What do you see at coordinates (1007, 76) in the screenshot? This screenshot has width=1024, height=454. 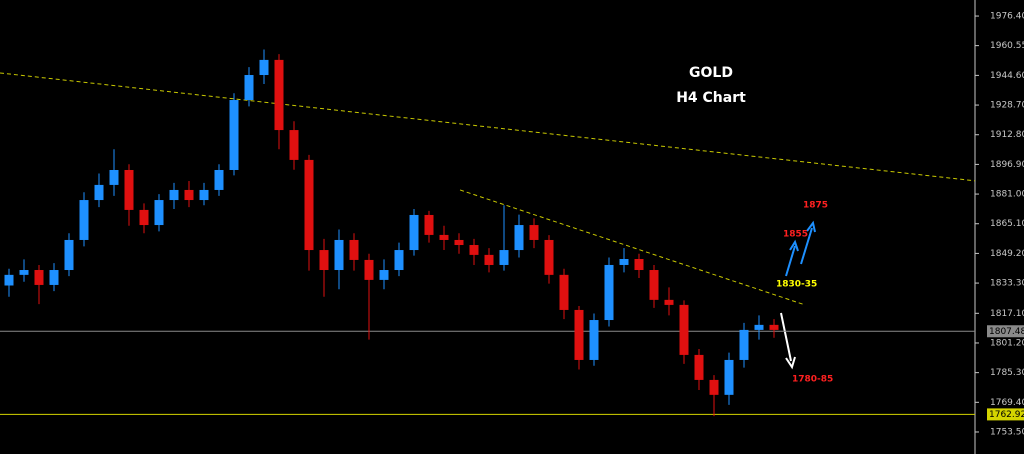 I see `y-tick-label: 1944.60` at bounding box center [1007, 76].